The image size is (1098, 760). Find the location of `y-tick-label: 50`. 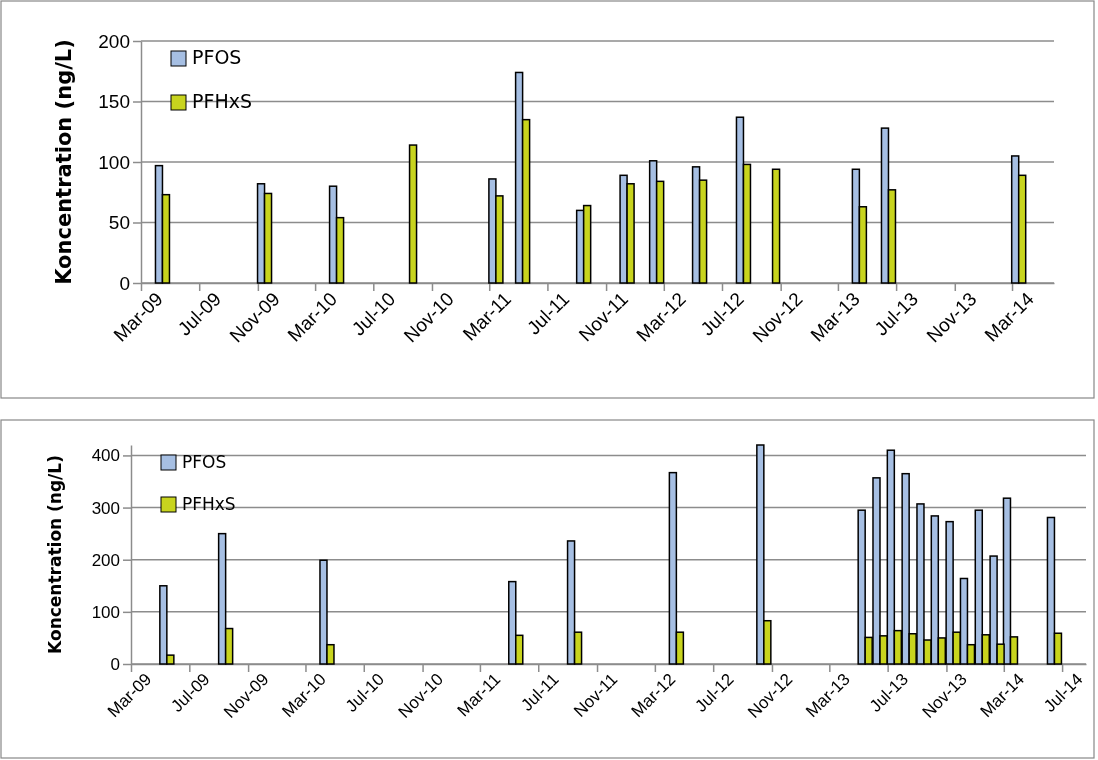

y-tick-label: 50 is located at coordinates (119, 223).